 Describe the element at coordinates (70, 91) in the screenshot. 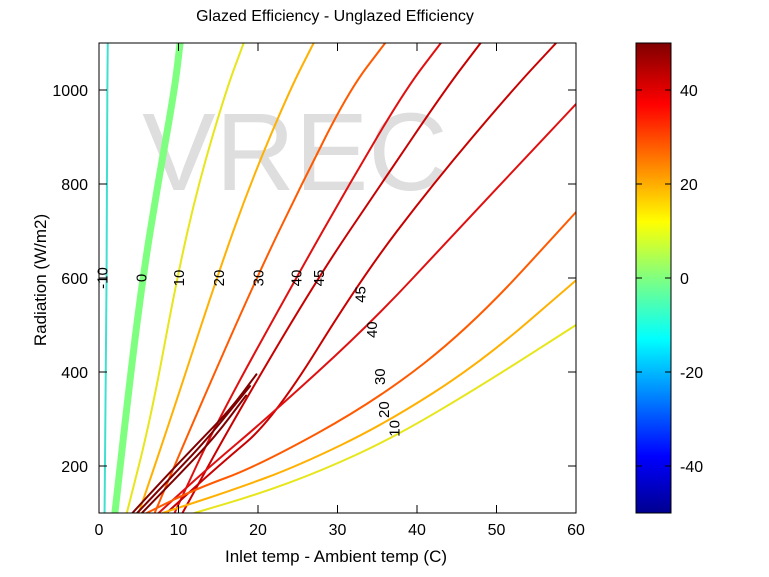

I see `y-tick-label: 1000` at that location.